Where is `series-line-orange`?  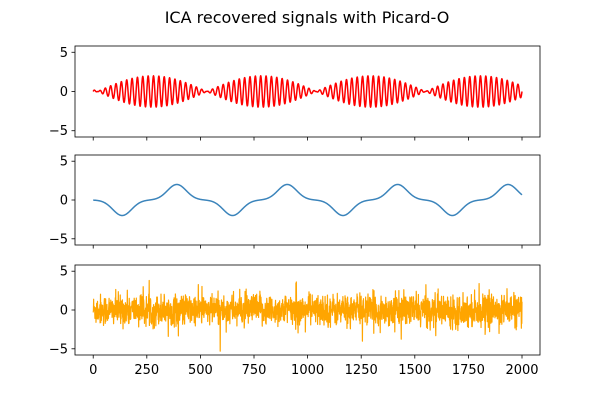 series-line-orange is located at coordinates (307, 315).